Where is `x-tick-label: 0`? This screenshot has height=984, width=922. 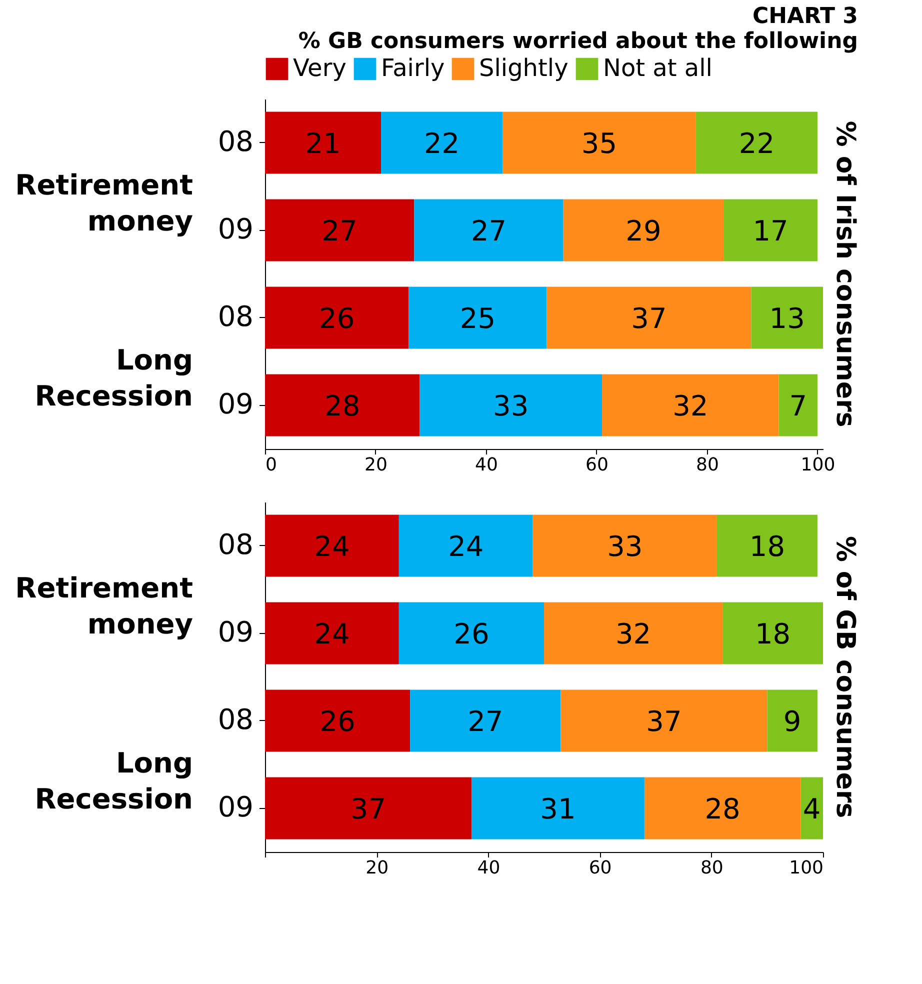 x-tick-label: 0 is located at coordinates (271, 465).